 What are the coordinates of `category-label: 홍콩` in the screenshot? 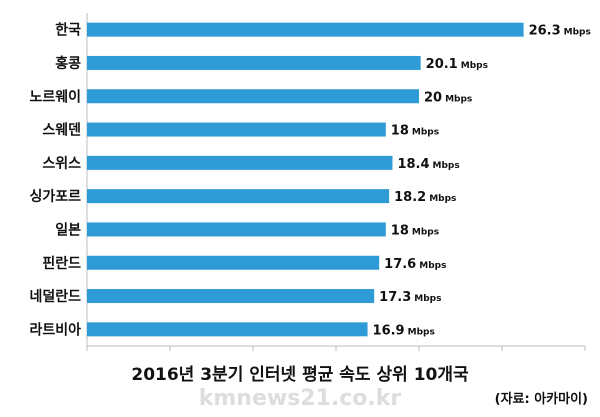 It's located at (68, 63).